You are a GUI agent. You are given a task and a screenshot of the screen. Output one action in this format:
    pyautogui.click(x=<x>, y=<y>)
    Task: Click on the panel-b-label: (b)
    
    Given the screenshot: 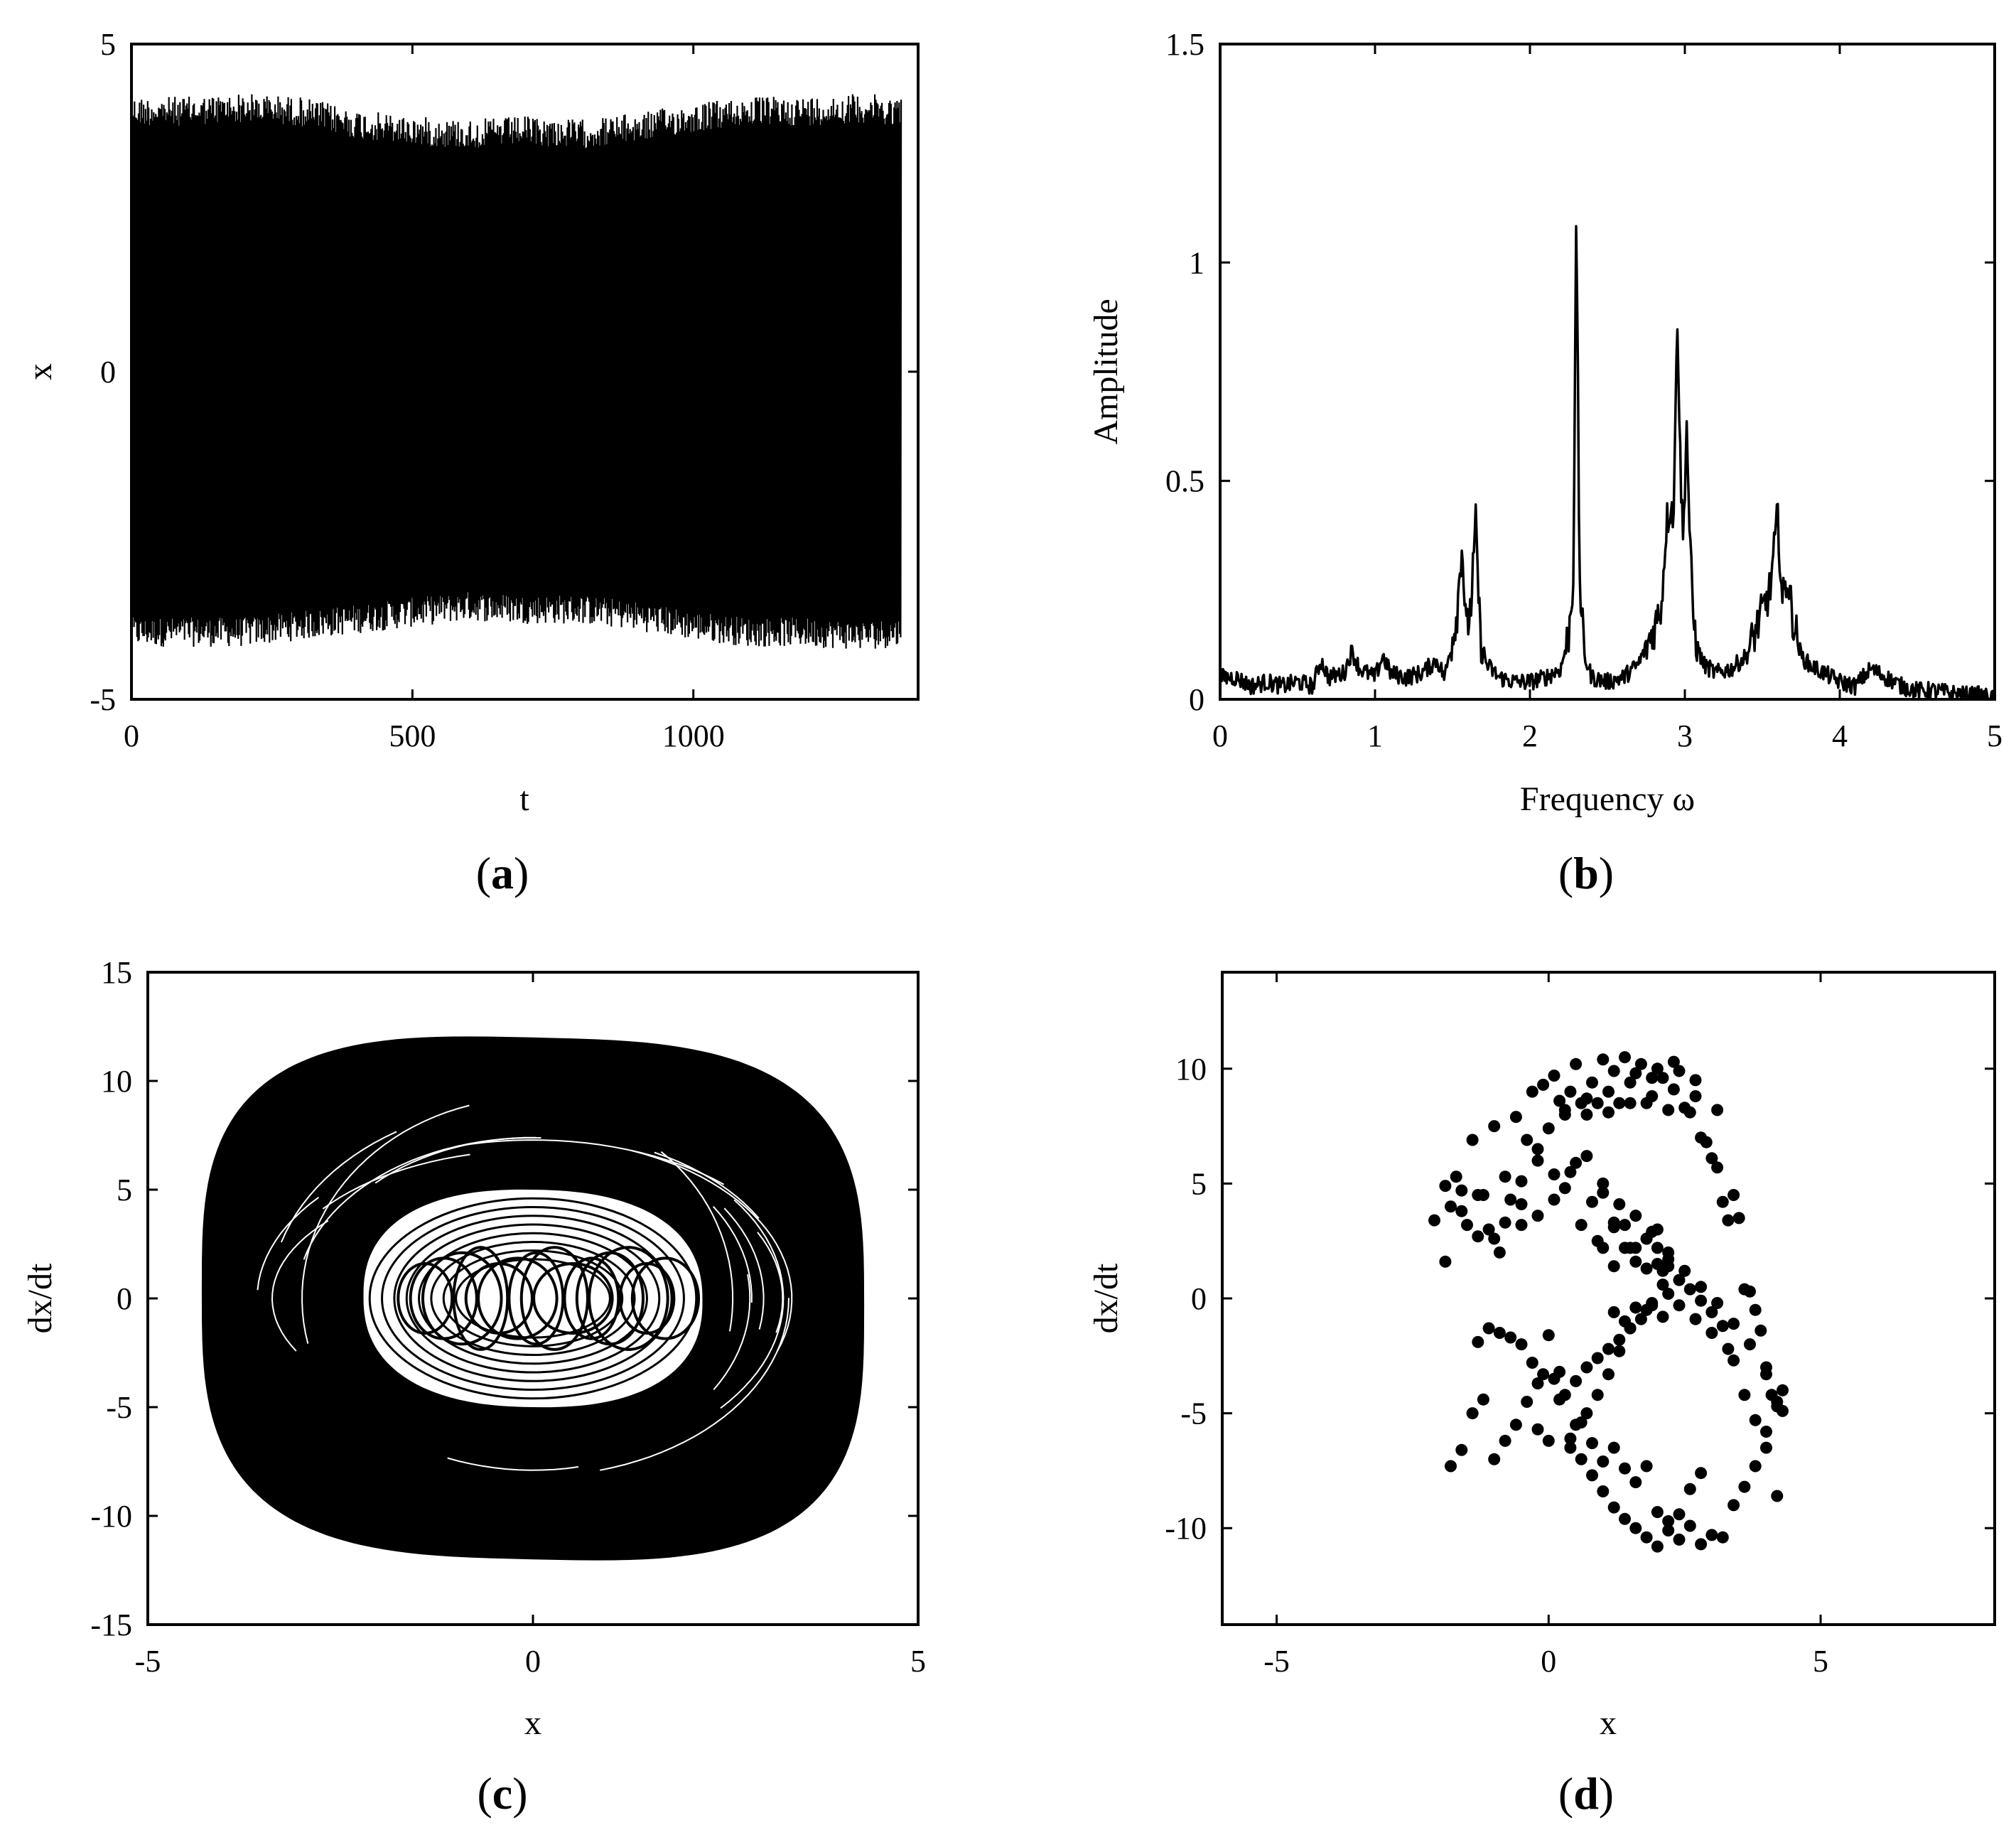 What is the action you would take?
    pyautogui.click(x=1586, y=873)
    